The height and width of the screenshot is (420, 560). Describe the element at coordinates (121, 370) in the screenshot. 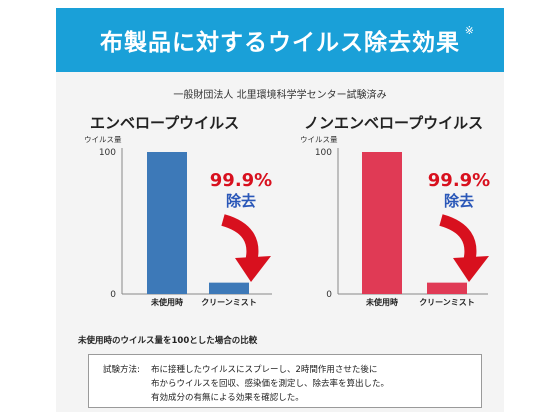

I see `test-method-label: 試験方法:` at that location.